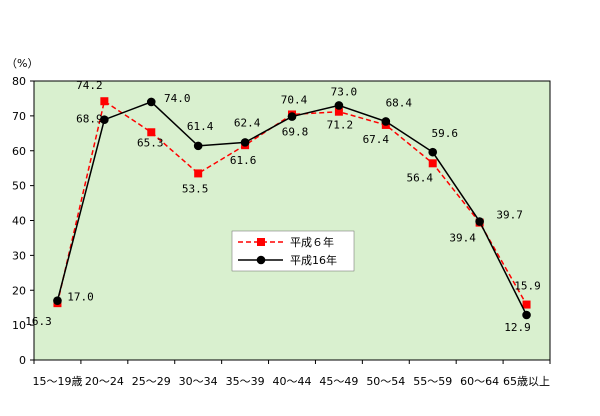 The width and height of the screenshot is (600, 416). I want to click on series-1-data-label: 71.2, so click(340, 125).